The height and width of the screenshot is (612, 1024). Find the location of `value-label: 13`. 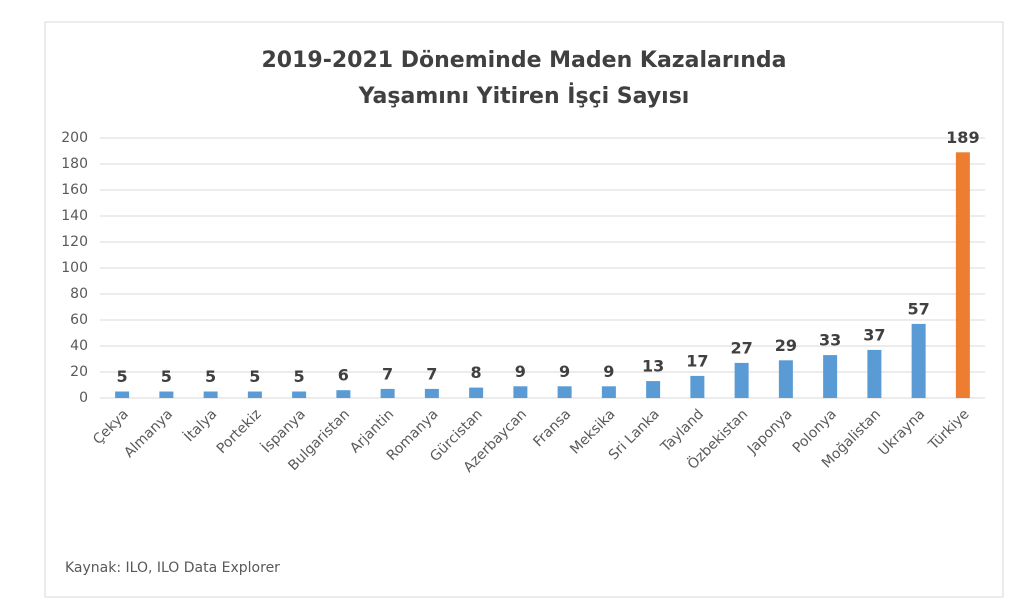

value-label: 13 is located at coordinates (653, 366).